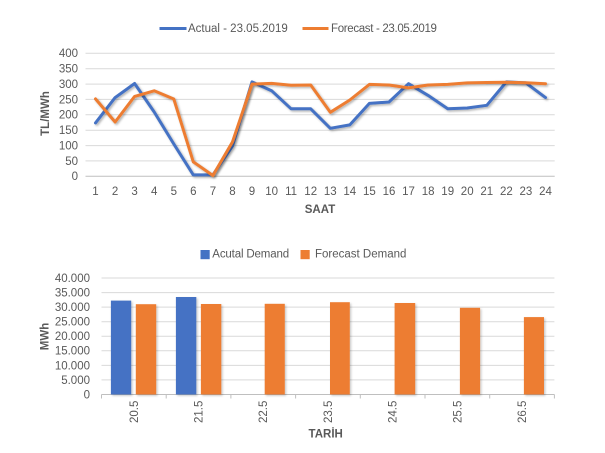  What do you see at coordinates (369, 192) in the screenshot?
I see `svg-text: 15` at bounding box center [369, 192].